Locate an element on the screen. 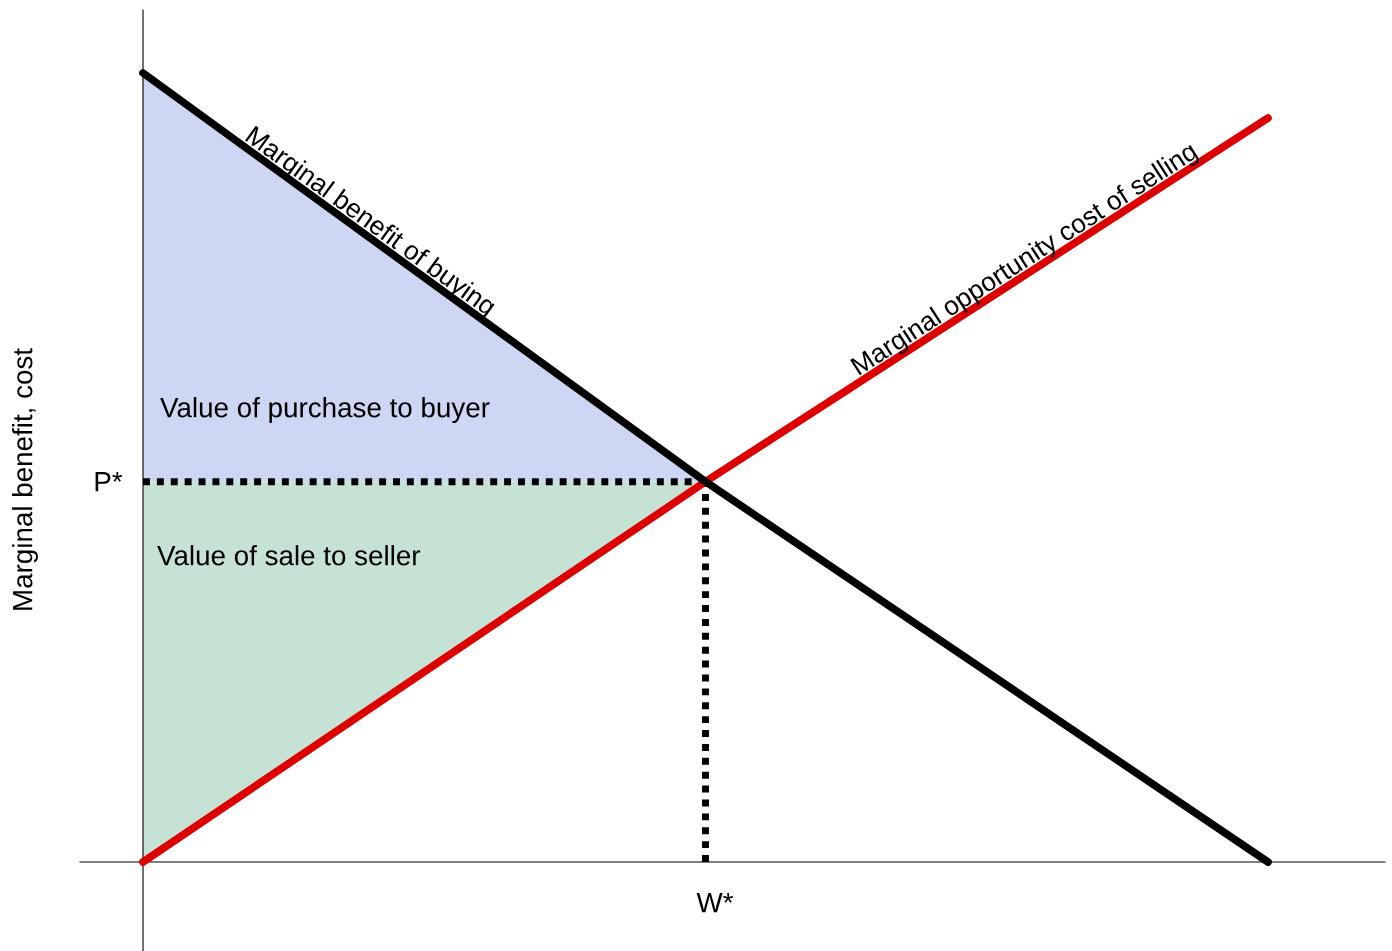 Image resolution: width=1392 pixels, height=951 pixels. y-axis-title: Marginal benefit, cost is located at coordinates (25, 479).